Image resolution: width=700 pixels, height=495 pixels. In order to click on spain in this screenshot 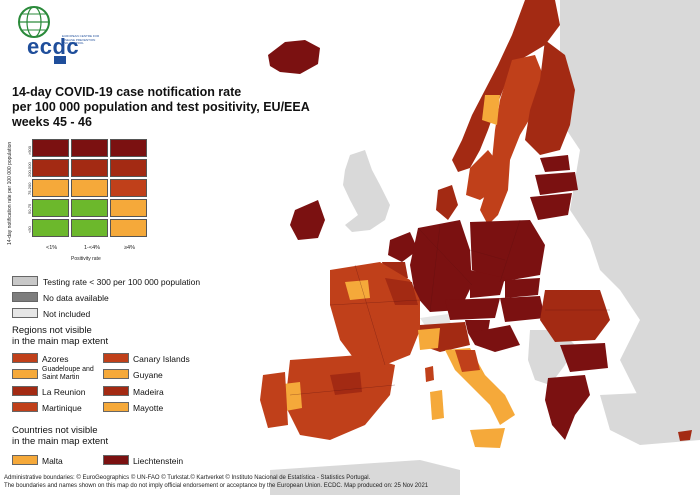, I will do `click(340, 397)`.